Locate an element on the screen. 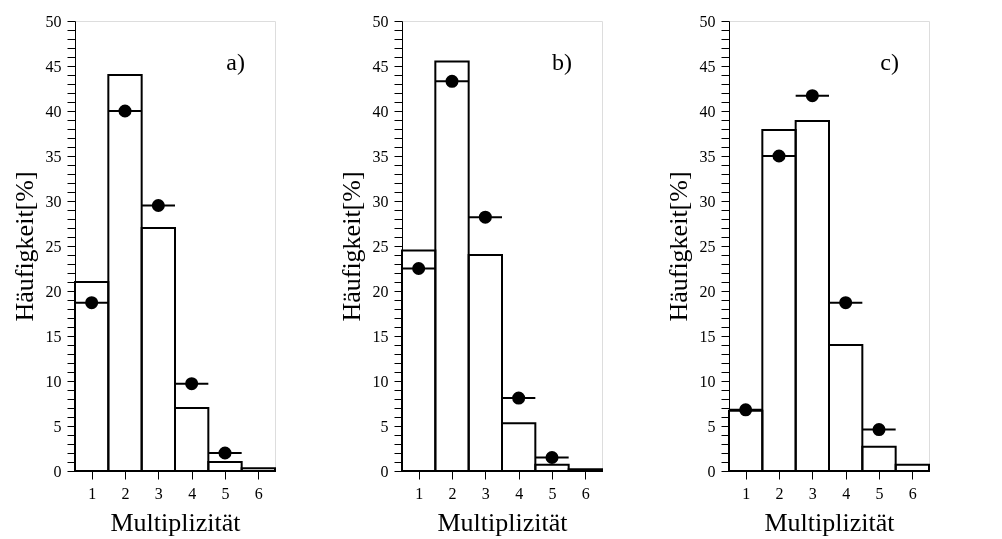 The height and width of the screenshot is (539, 1002). annotation: b) is located at coordinates (562, 62).